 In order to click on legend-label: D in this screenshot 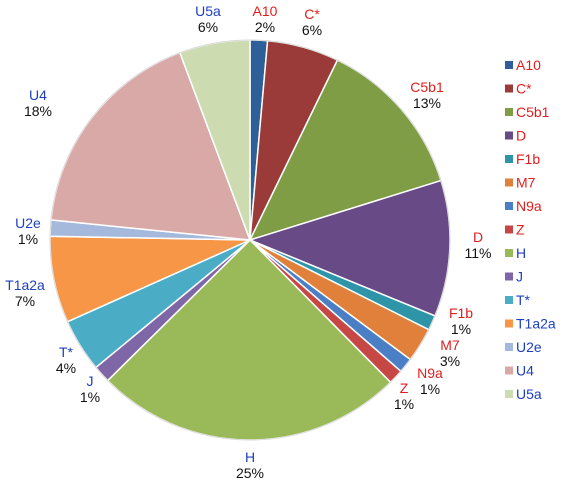, I will do `click(521, 136)`.